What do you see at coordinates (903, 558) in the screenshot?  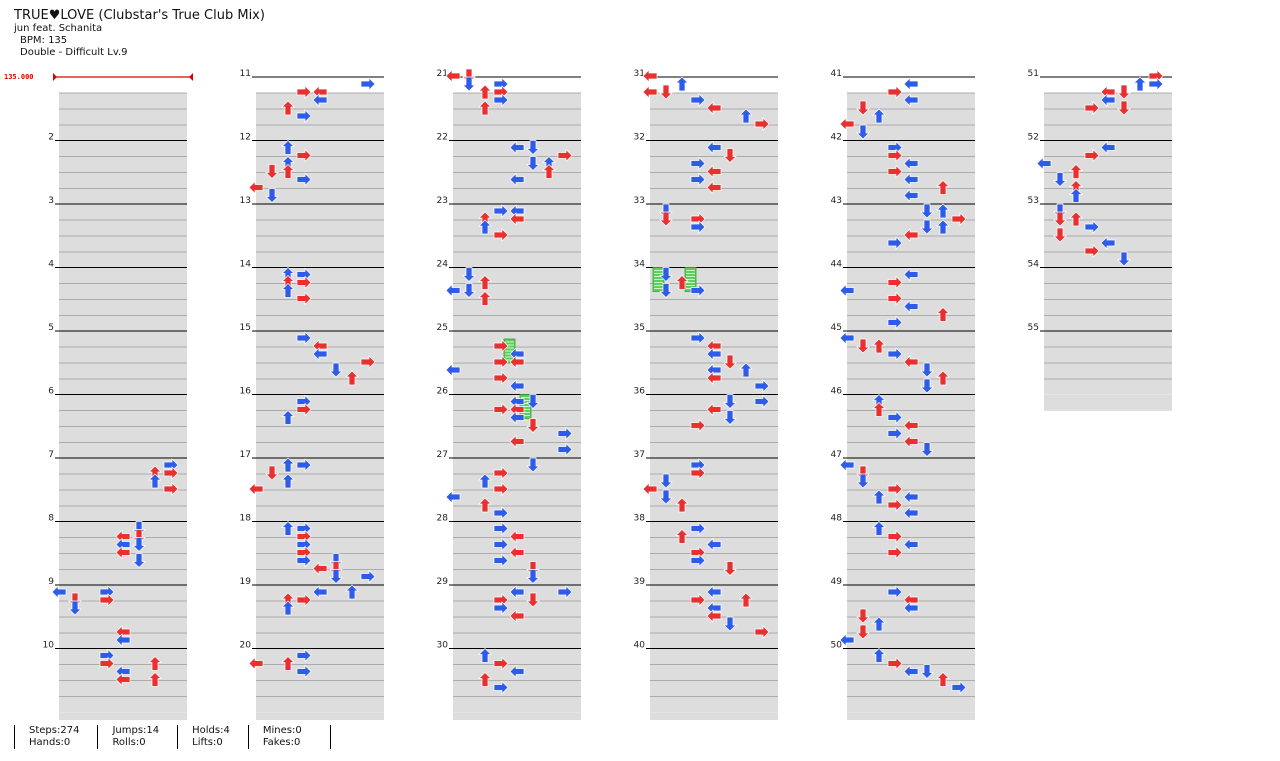 I see `measure-48: 48` at bounding box center [903, 558].